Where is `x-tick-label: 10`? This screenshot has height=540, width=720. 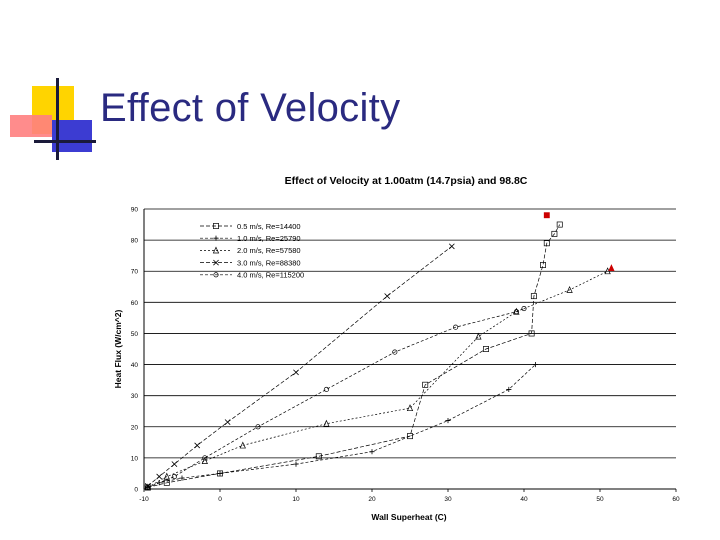
x-tick-label: 10 is located at coordinates (296, 499).